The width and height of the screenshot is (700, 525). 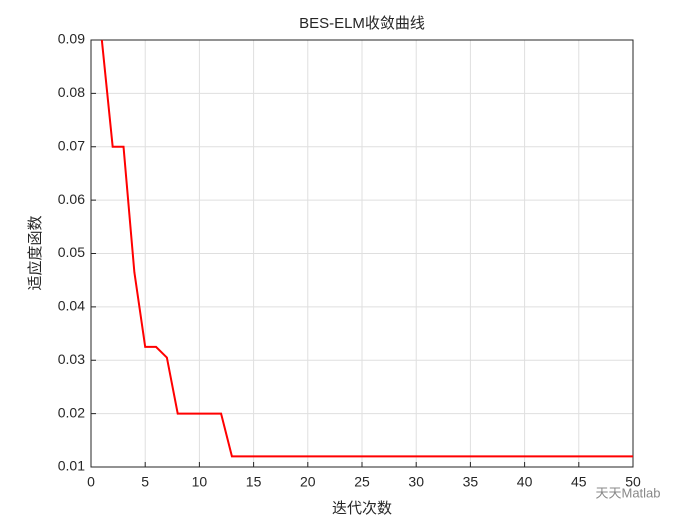 I want to click on y-tick-label: 0.06, so click(x=71, y=199).